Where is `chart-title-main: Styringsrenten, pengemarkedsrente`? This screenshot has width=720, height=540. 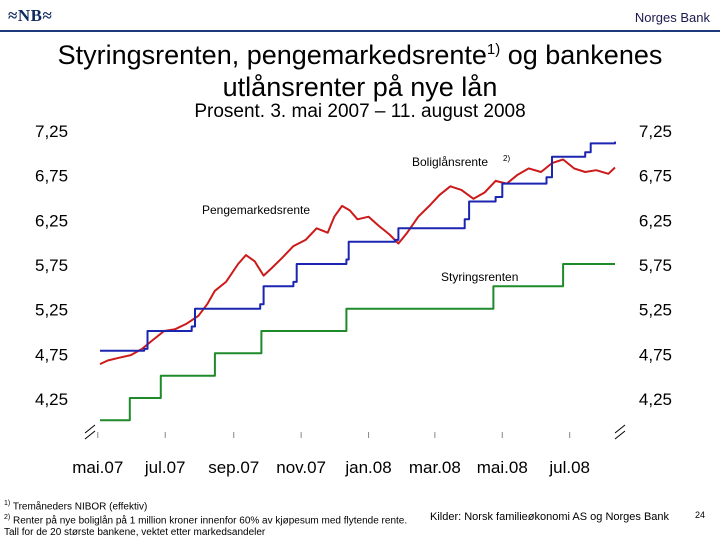 chart-title-main: Styringsrenten, pengemarkedsrente is located at coordinates (272, 55).